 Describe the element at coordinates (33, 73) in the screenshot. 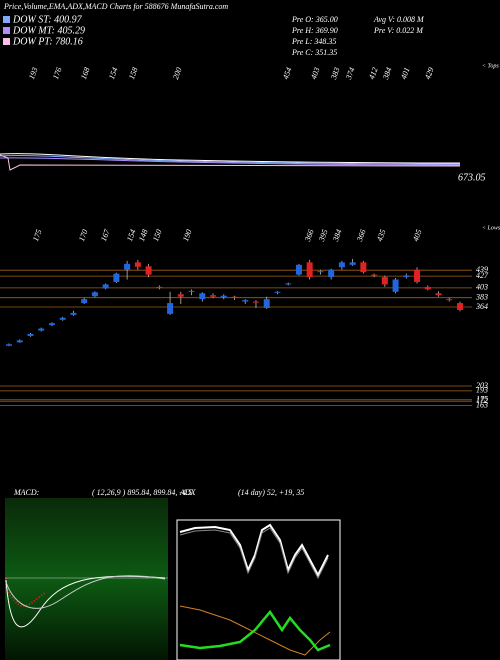

I see `top-label: 193` at that location.